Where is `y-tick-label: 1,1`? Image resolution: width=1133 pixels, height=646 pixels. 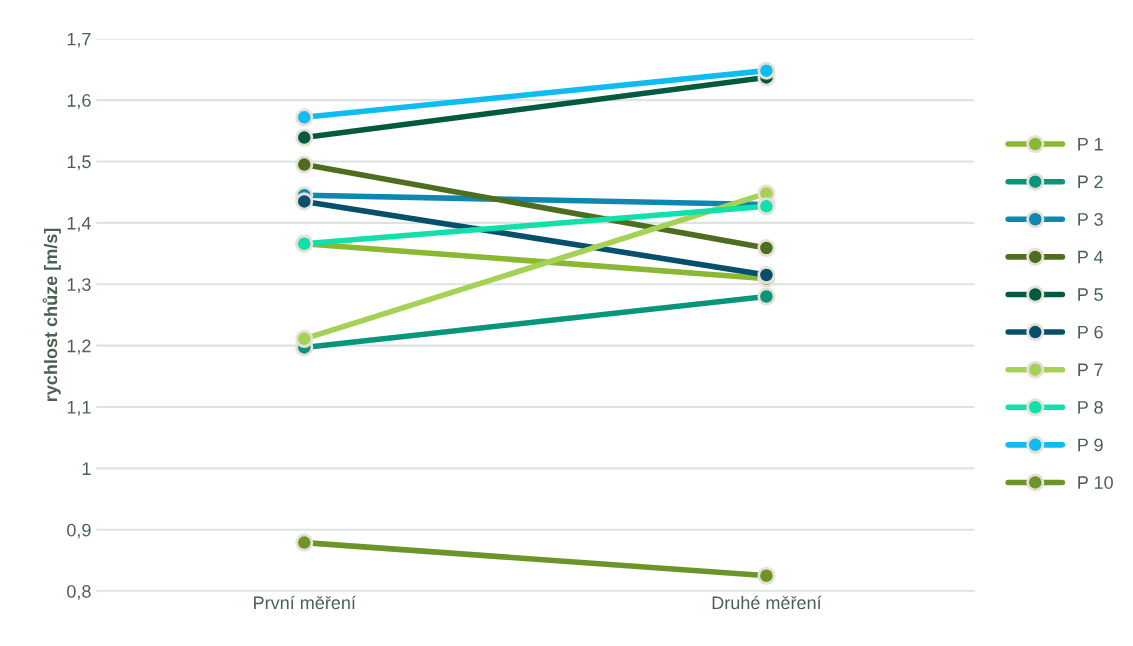 y-tick-label: 1,1 is located at coordinates (79, 408).